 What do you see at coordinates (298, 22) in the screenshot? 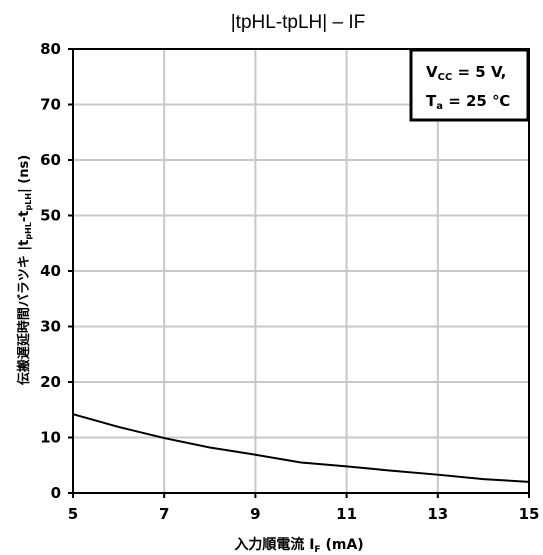
I see `chart-title: |tpHL-tpLH| – IF` at bounding box center [298, 22].